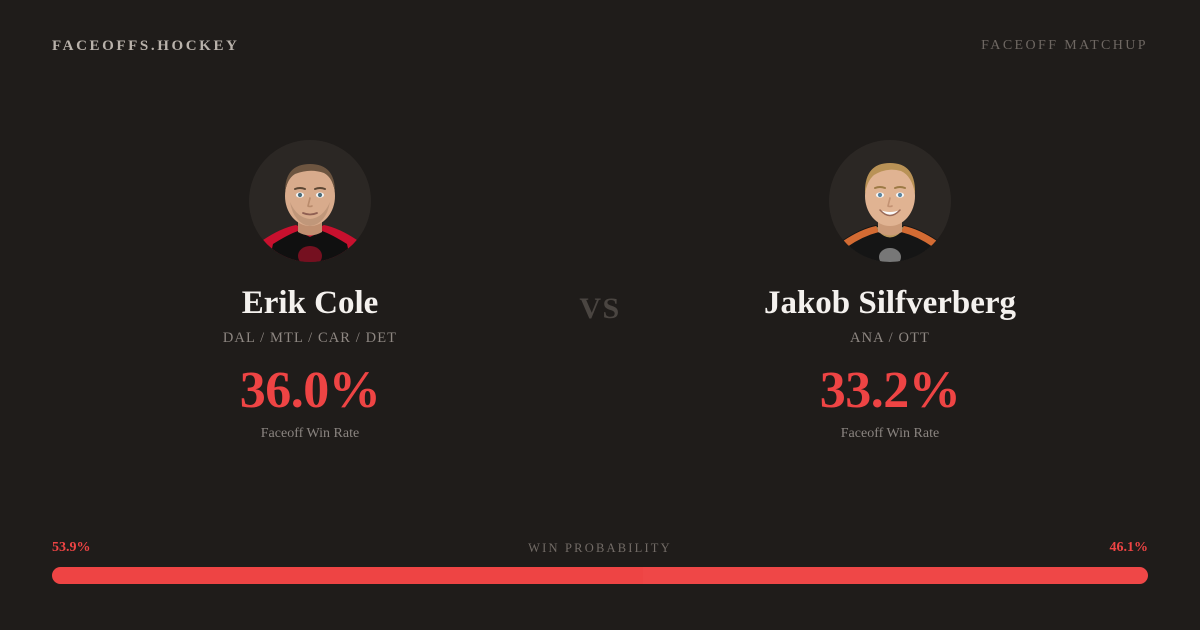  I want to click on player-teams-left: DAL / MTL / CAR / DET, so click(310, 337).